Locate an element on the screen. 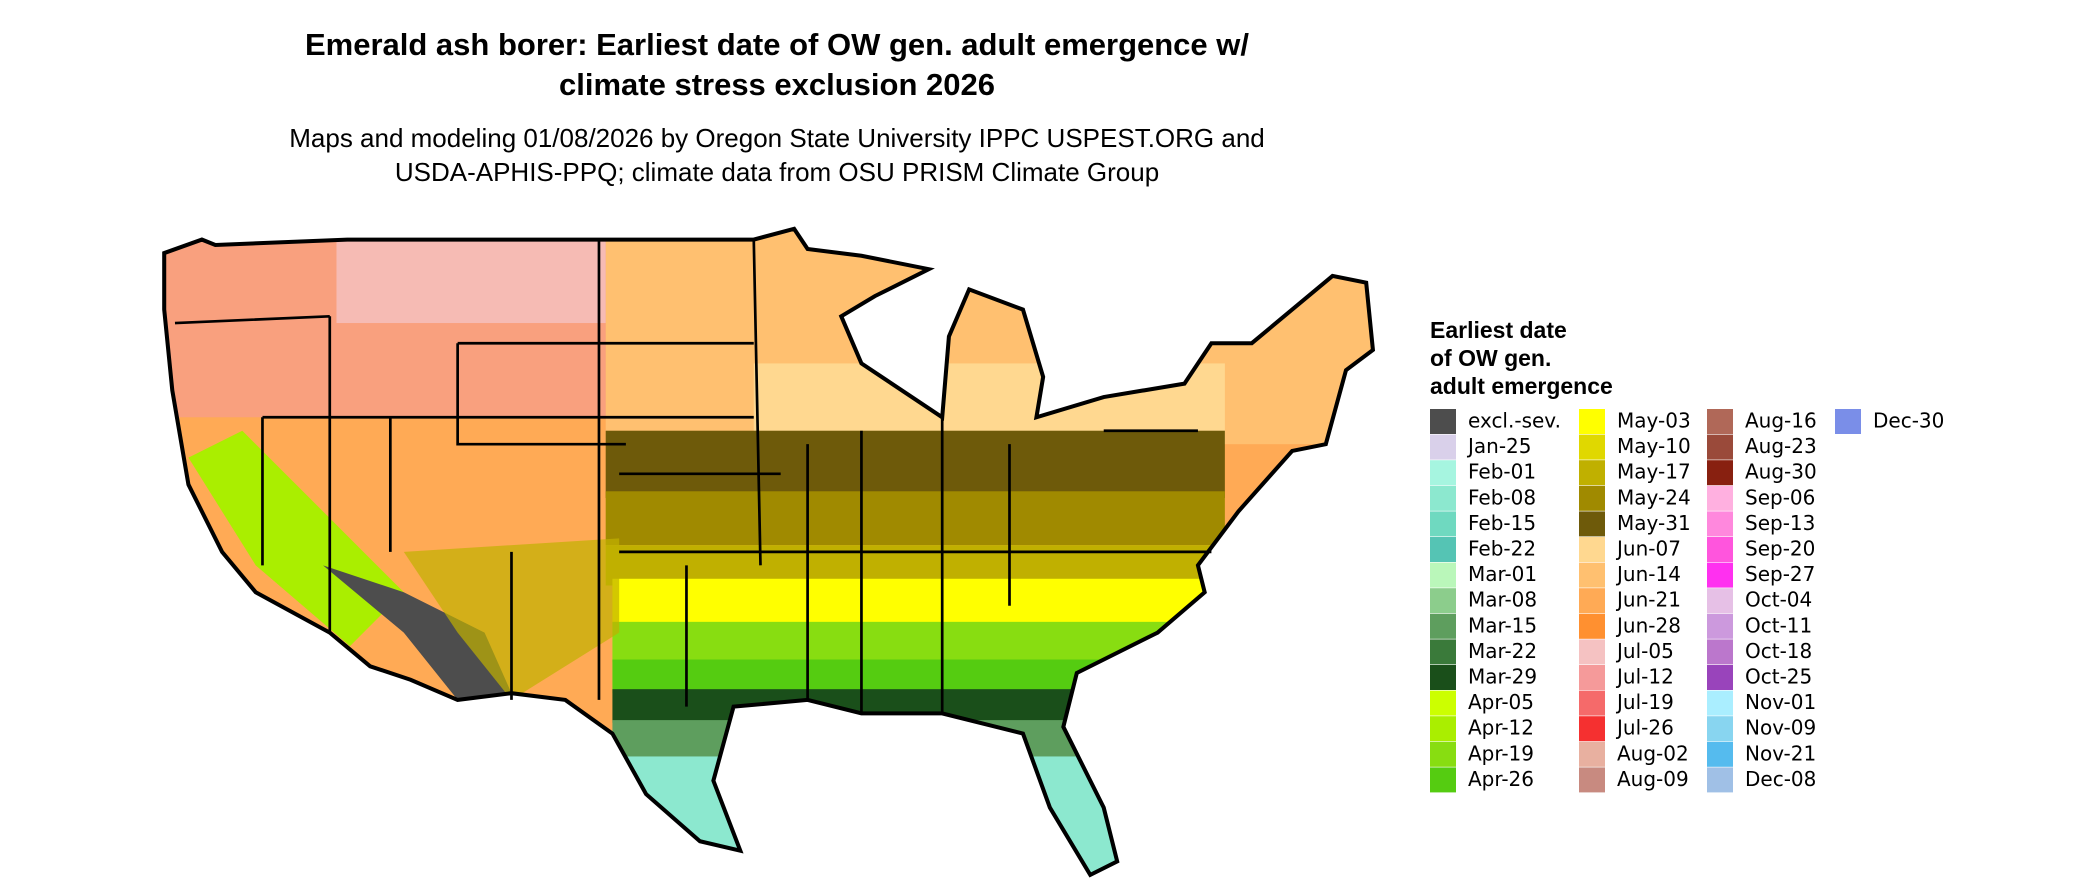 Image resolution: width=2100 pixels, height=892 pixels. legend-label: Jan-25 is located at coordinates (1499, 446).